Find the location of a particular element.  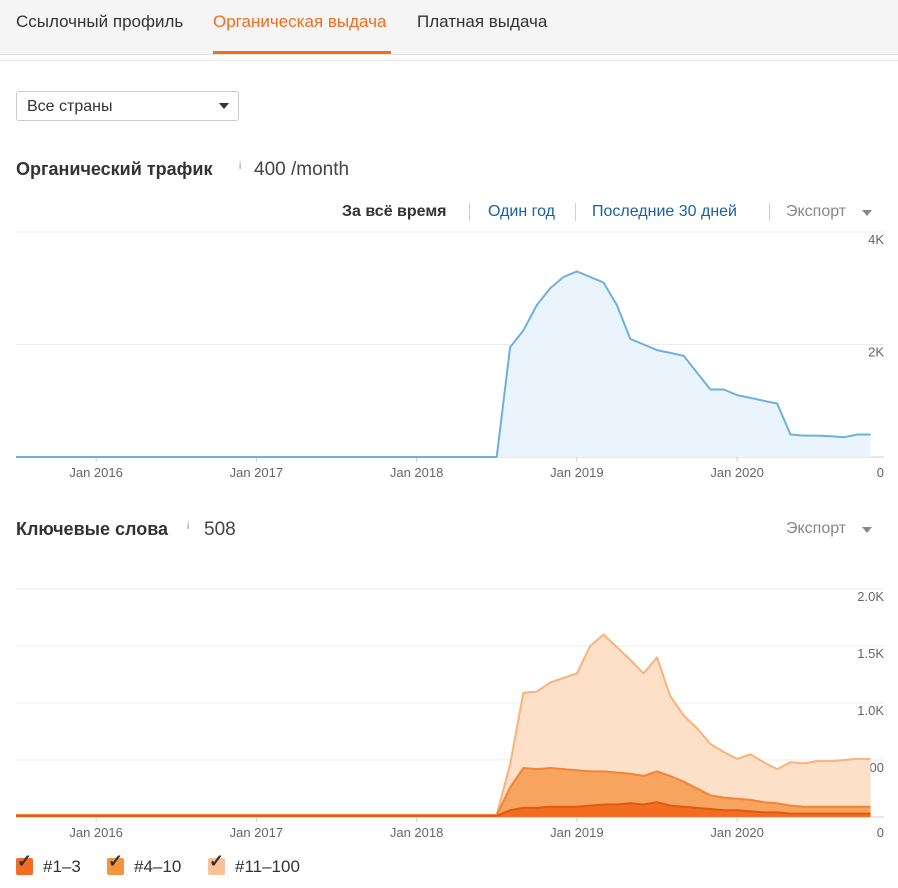

keywords-export-button: Экспорт is located at coordinates (816, 528).